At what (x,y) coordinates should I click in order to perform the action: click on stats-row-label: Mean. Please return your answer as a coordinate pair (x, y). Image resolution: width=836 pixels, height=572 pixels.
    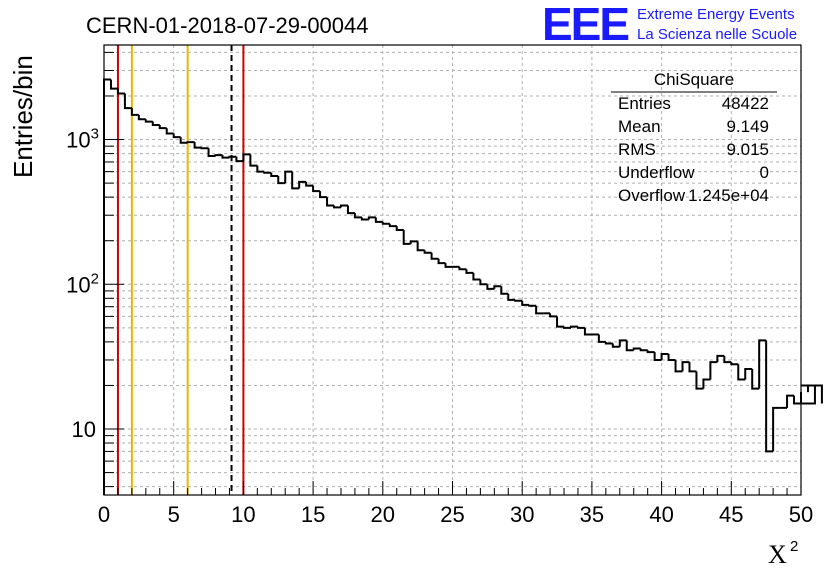
    Looking at the image, I should click on (639, 126).